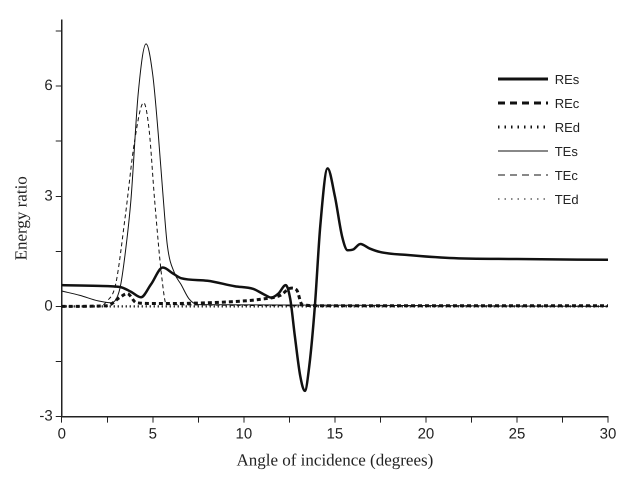  I want to click on x-tick-label: 5, so click(152, 434).